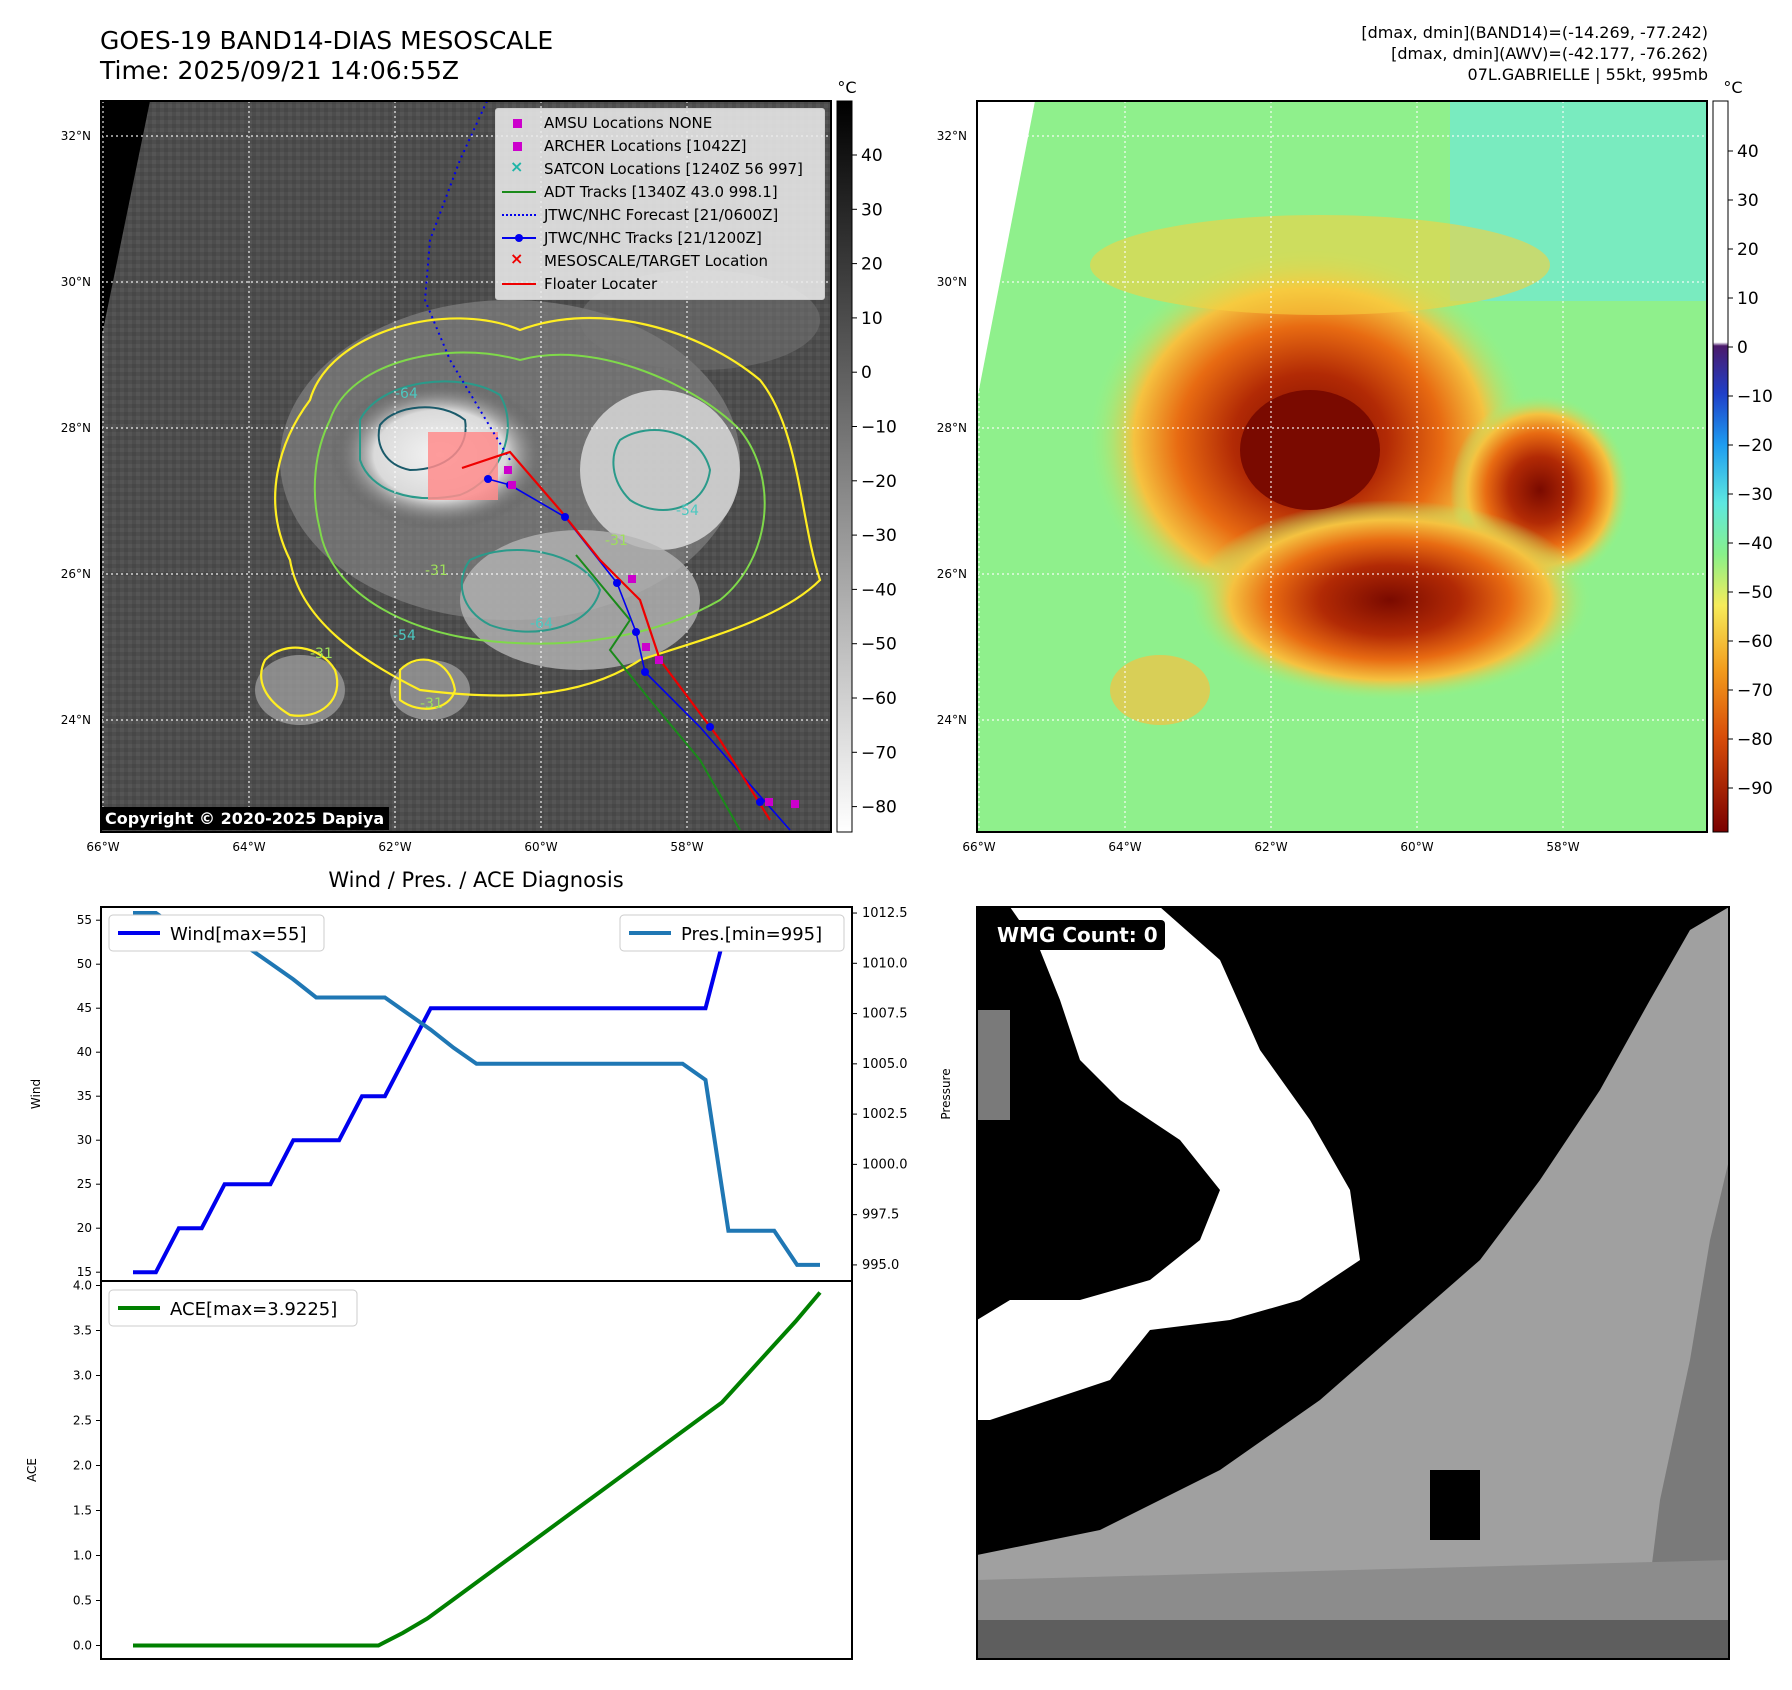 This screenshot has width=1792, height=1690. I want to click on colorbar-tick-label: −90, so click(1755, 789).